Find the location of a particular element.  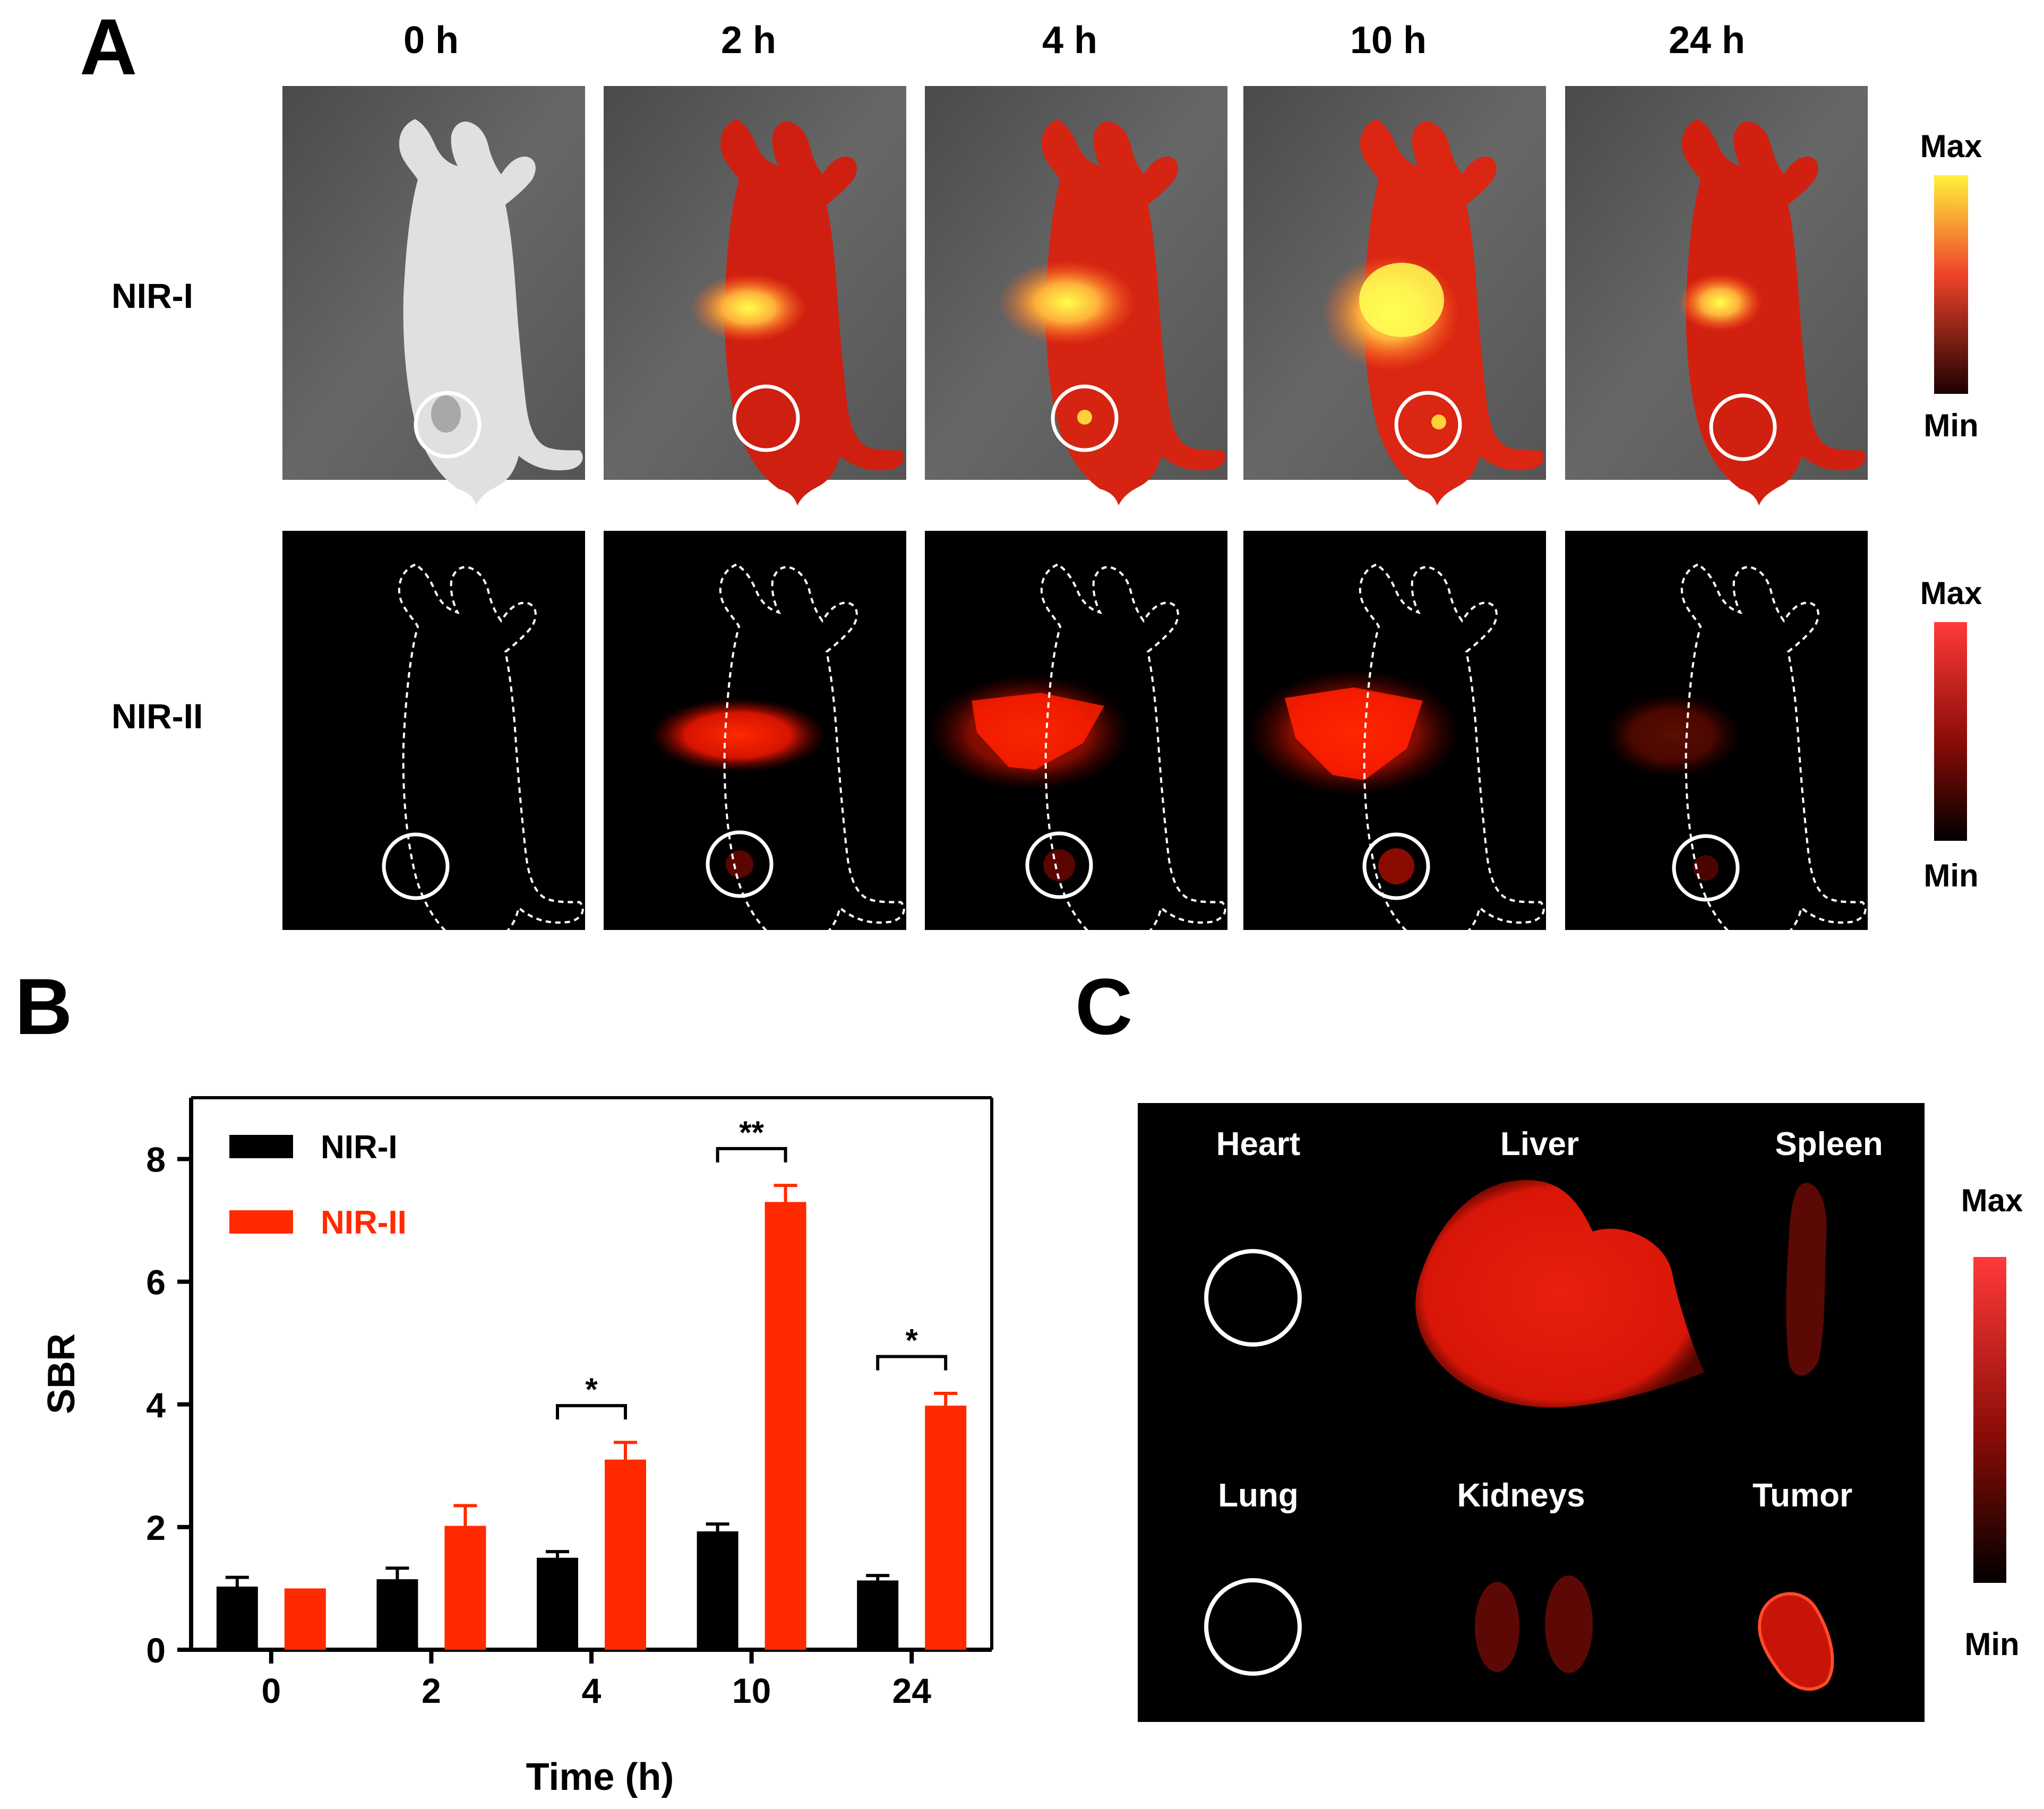

x-tick-label: 2 is located at coordinates (431, 1691).